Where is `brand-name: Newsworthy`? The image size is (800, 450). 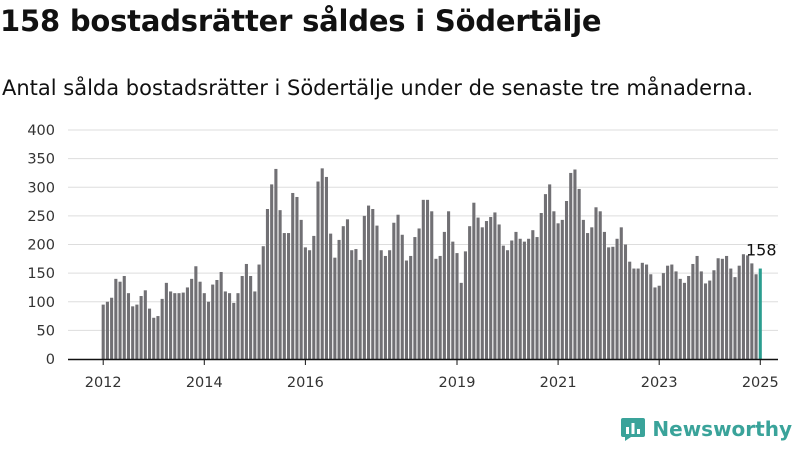
brand-name: Newsworthy is located at coordinates (722, 429).